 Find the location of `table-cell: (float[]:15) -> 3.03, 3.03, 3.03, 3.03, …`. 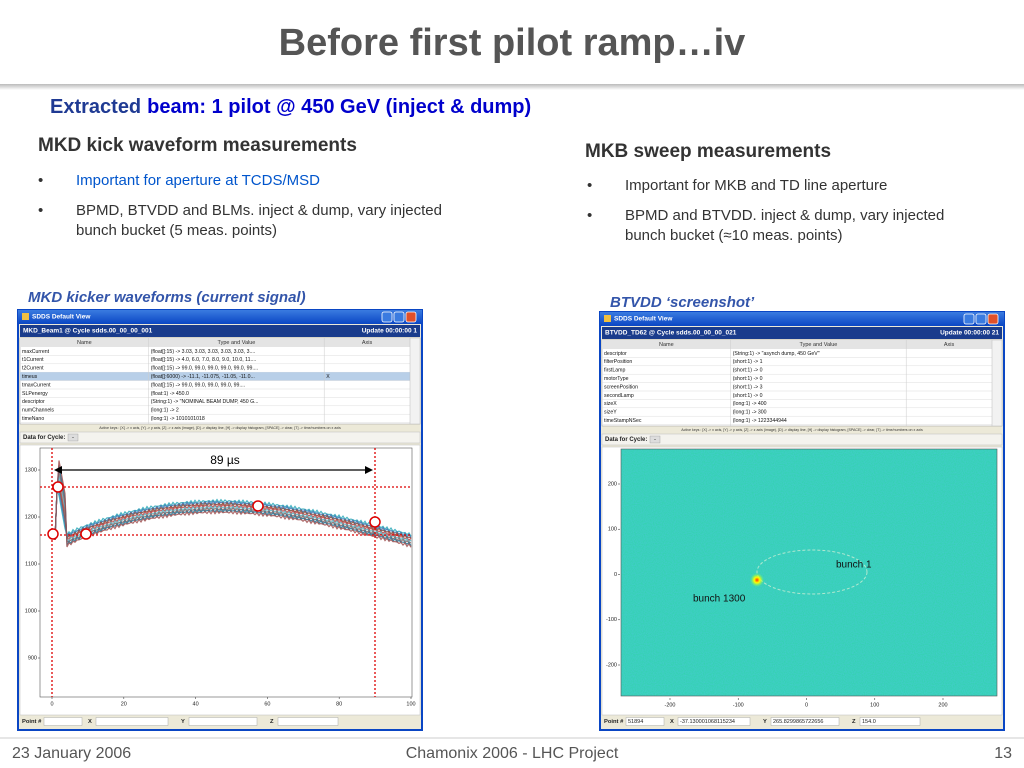

table-cell: (float[]:15) -> 3.03, 3.03, 3.03, 3.03, … is located at coordinates (203, 352).